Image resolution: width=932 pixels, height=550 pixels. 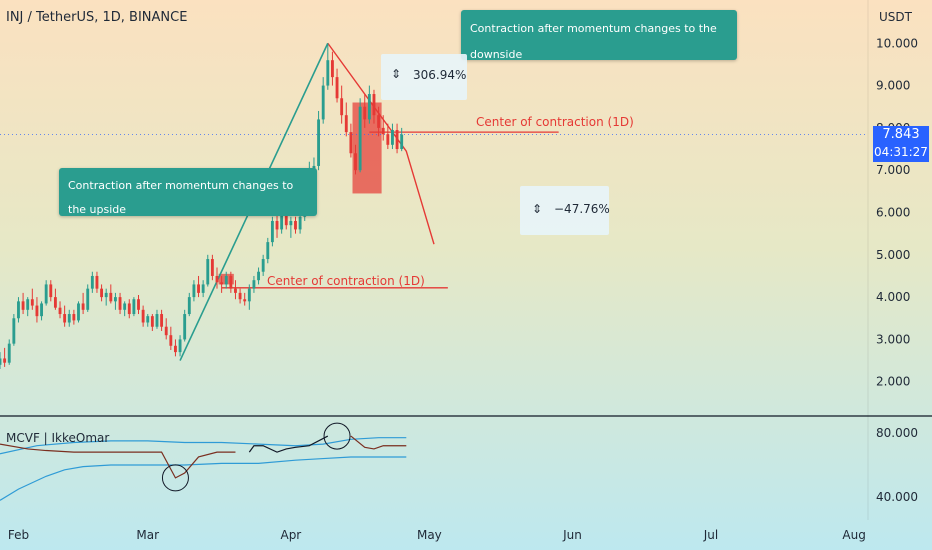 I want to click on osc-tick-label: 80.000, so click(x=897, y=433).